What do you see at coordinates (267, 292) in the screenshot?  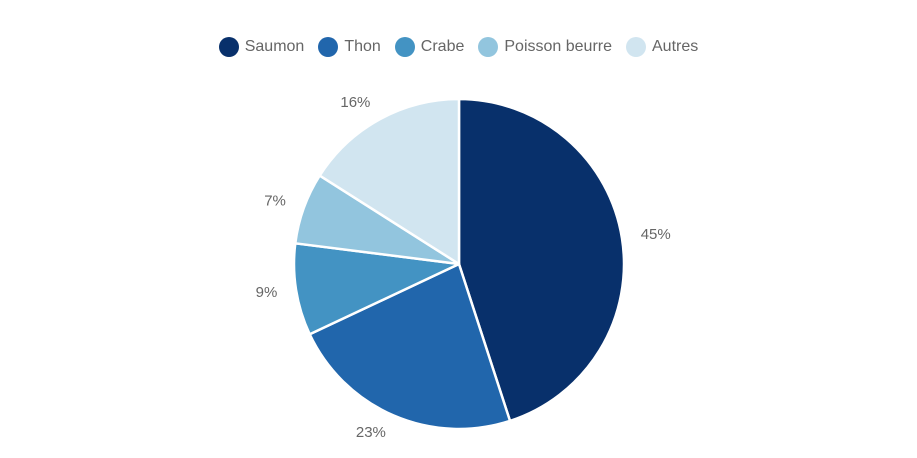 I see `pie-label-crabe: 9%` at bounding box center [267, 292].